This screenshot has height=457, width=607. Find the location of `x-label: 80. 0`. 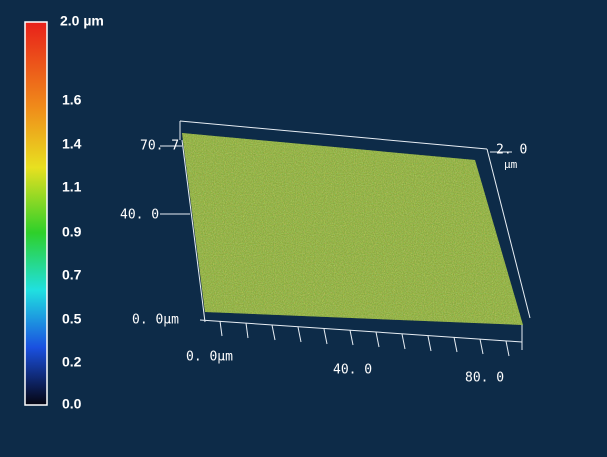

x-label: 80. 0 is located at coordinates (484, 378).